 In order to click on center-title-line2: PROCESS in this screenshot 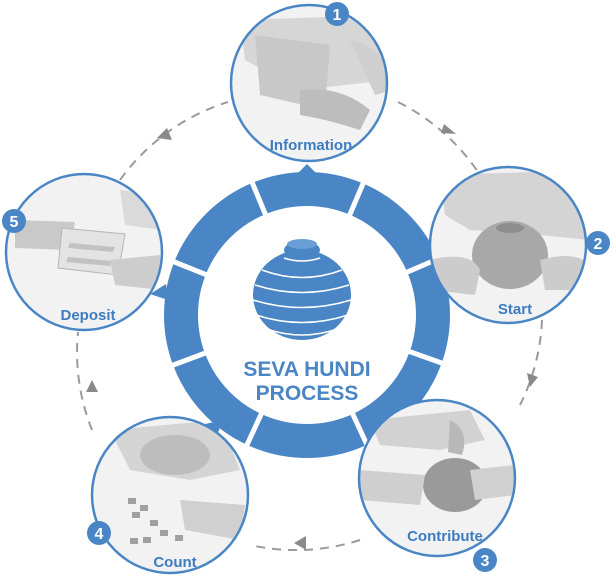, I will do `click(307, 393)`.